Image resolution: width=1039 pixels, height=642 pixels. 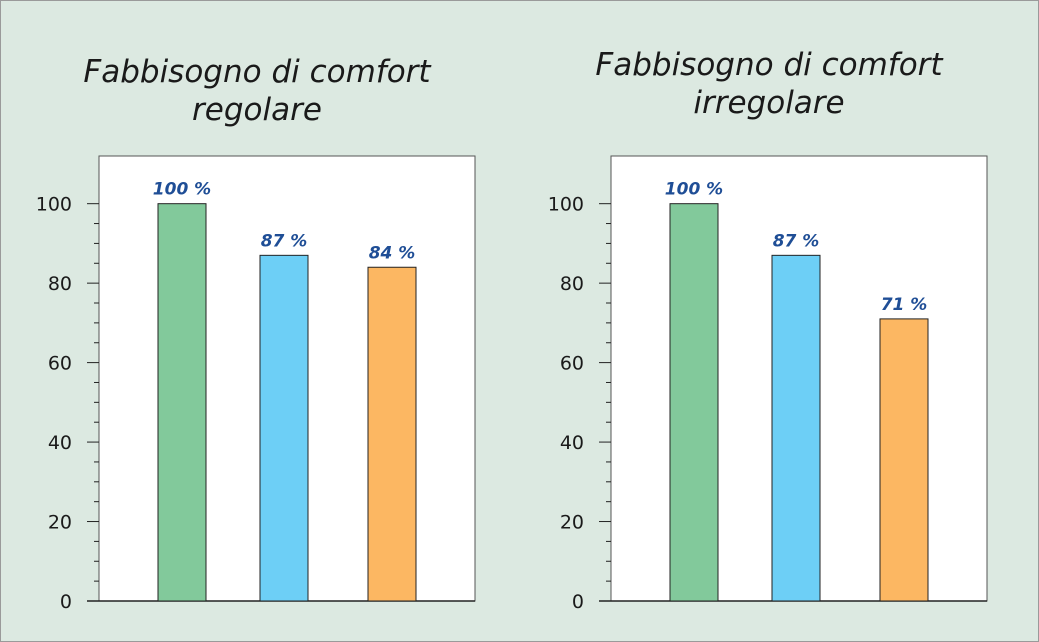 What do you see at coordinates (904, 305) in the screenshot?
I see `bar-value-label: 71 %` at bounding box center [904, 305].